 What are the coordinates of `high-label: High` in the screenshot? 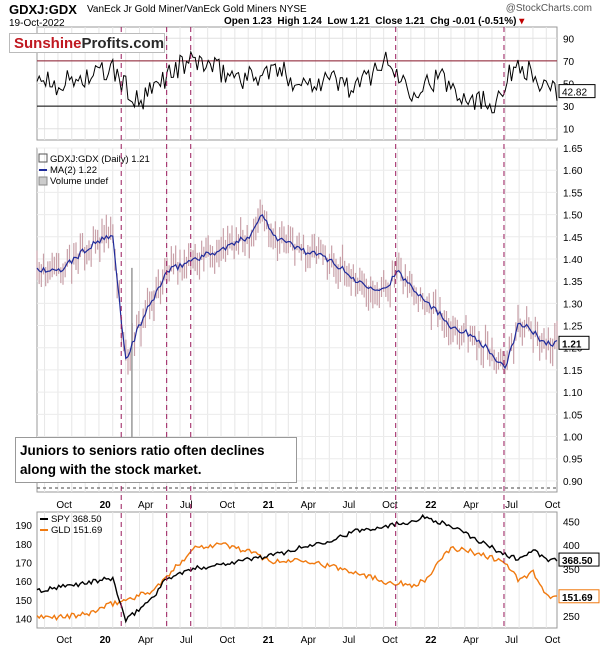 It's located at (288, 21).